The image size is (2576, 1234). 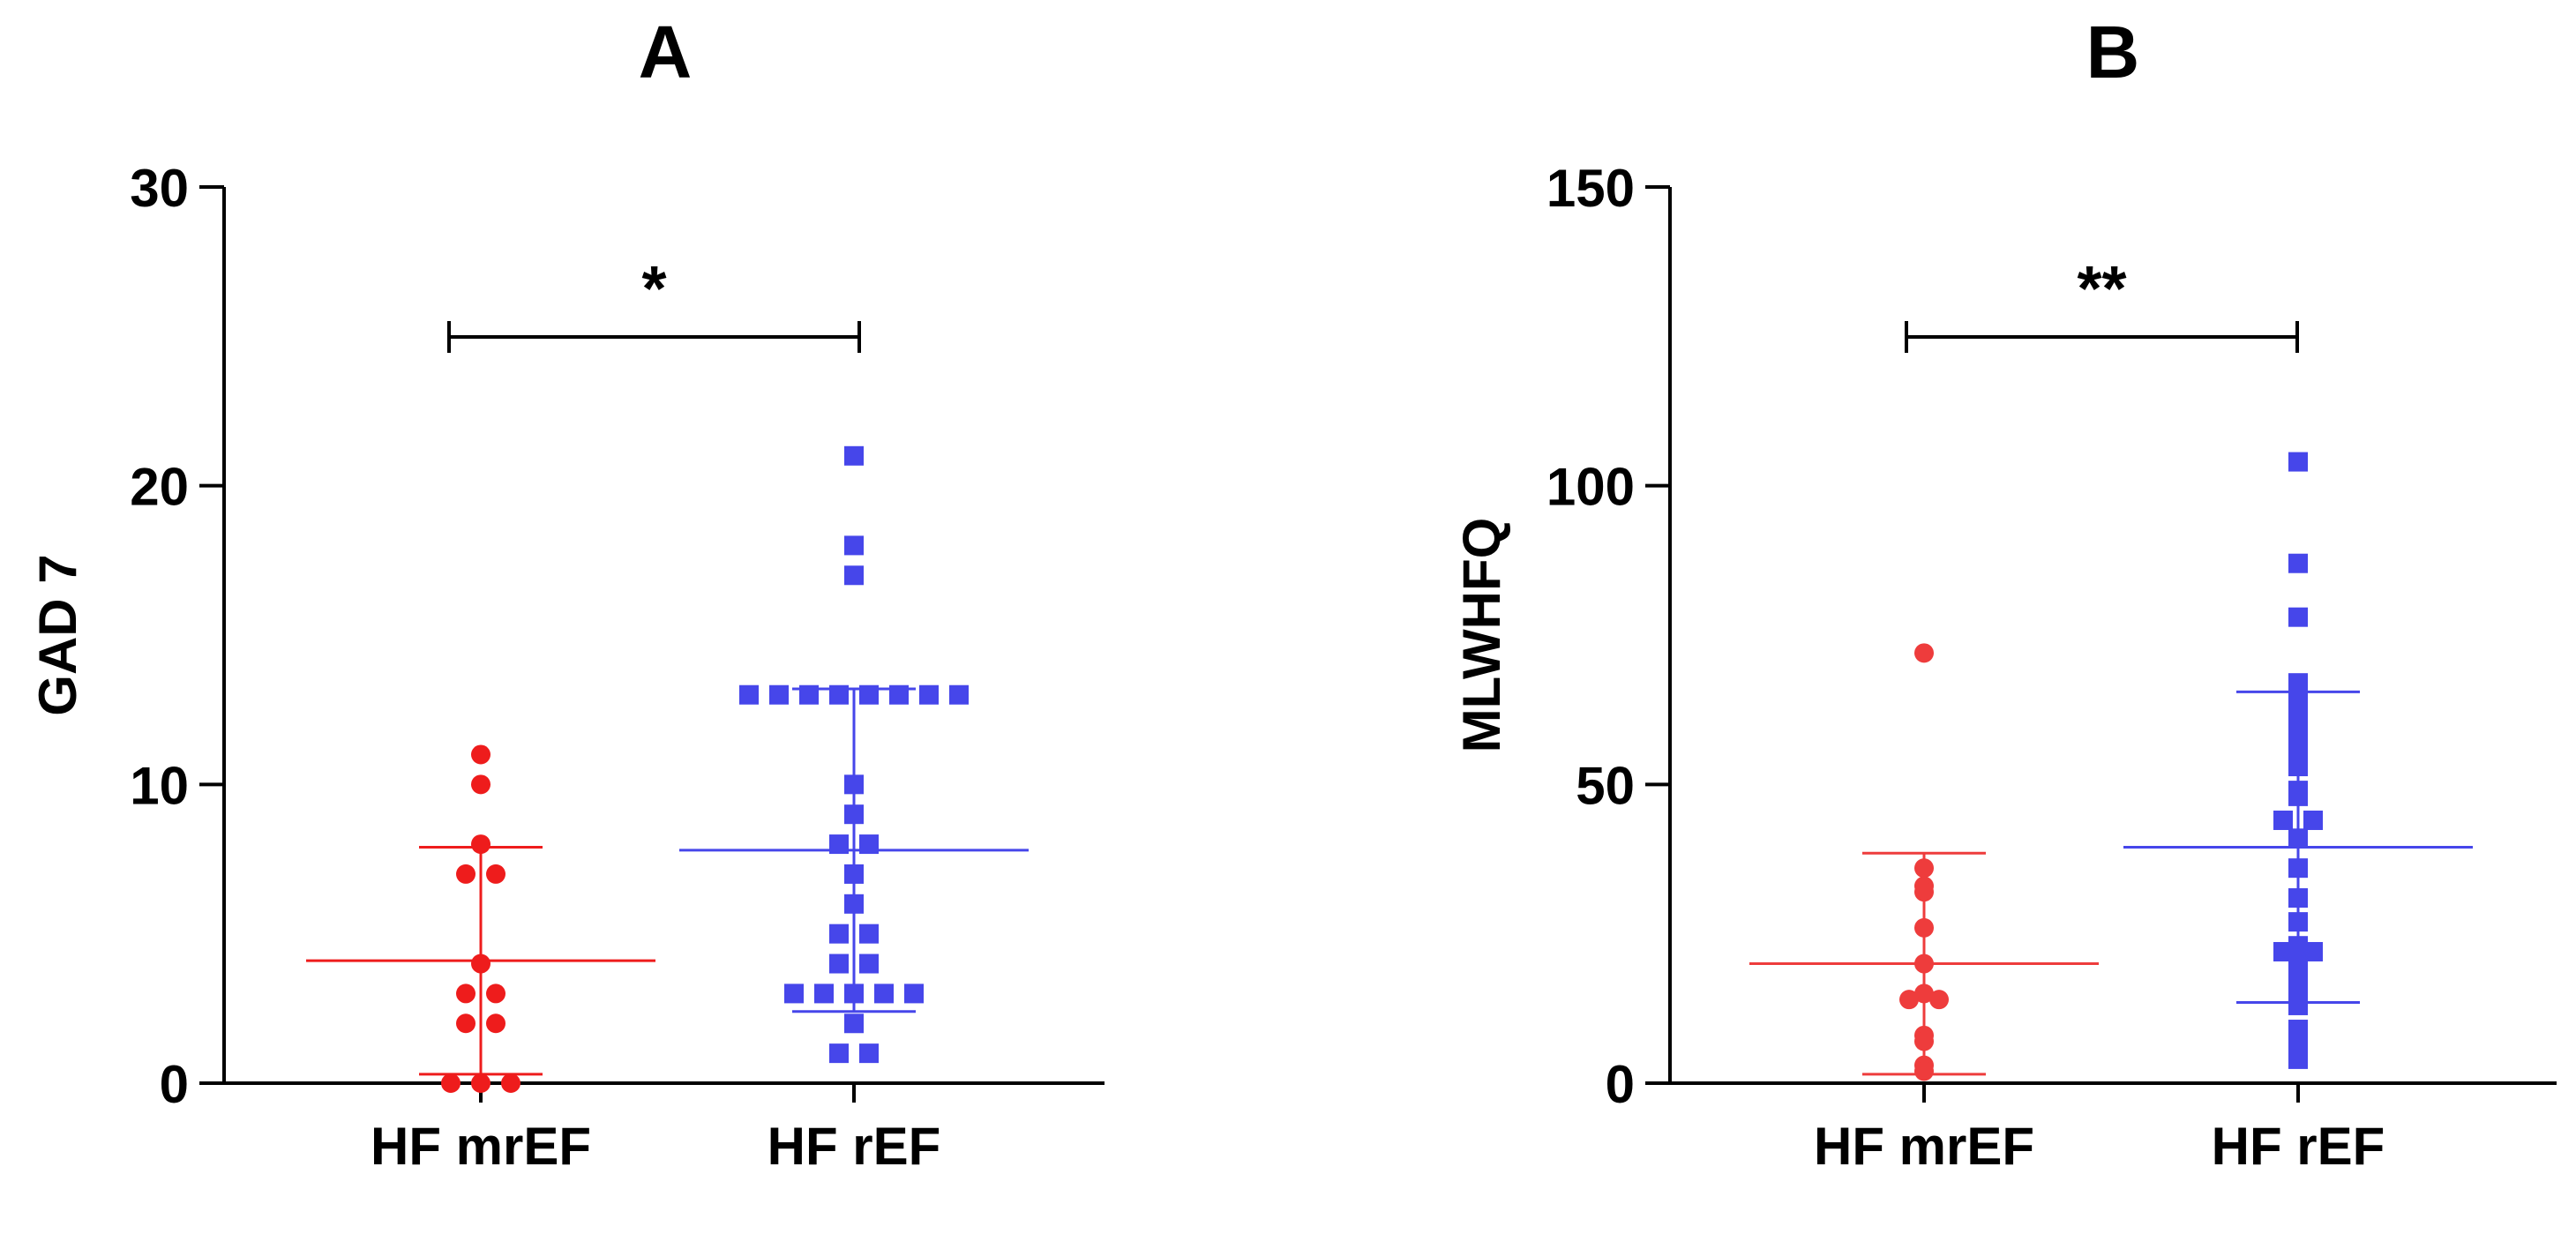 I want to click on y-tick-label: 150, so click(x=1591, y=189).